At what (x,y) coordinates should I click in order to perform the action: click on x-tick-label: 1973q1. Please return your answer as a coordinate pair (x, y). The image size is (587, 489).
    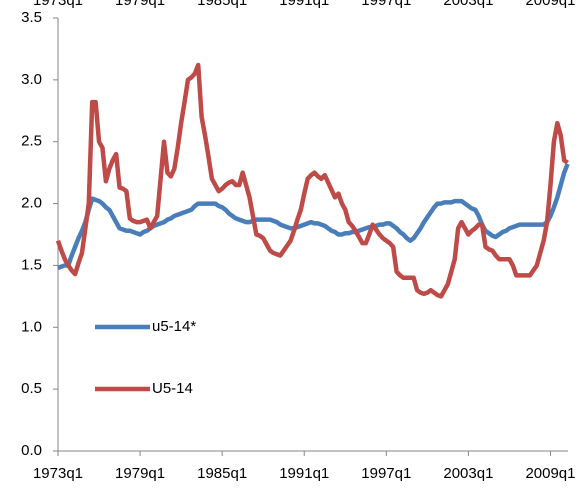
    Looking at the image, I should click on (58, 473).